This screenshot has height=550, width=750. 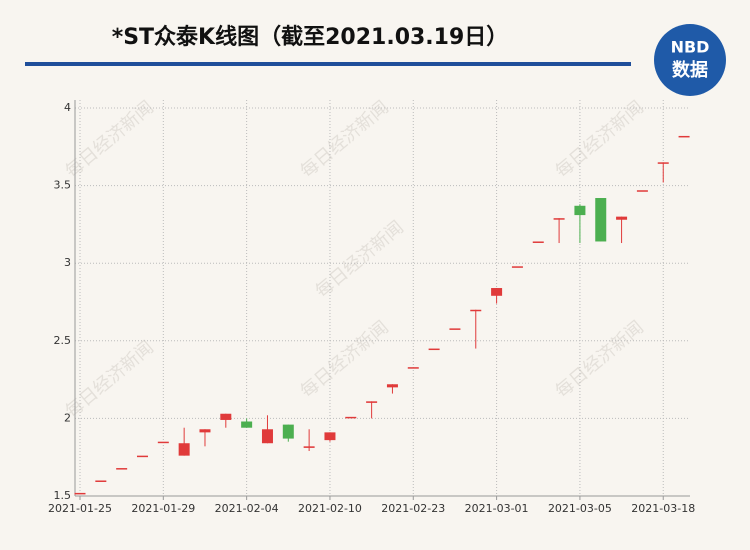 What do you see at coordinates (690, 70) in the screenshot?
I see `logo-bottom: 数据` at bounding box center [690, 70].